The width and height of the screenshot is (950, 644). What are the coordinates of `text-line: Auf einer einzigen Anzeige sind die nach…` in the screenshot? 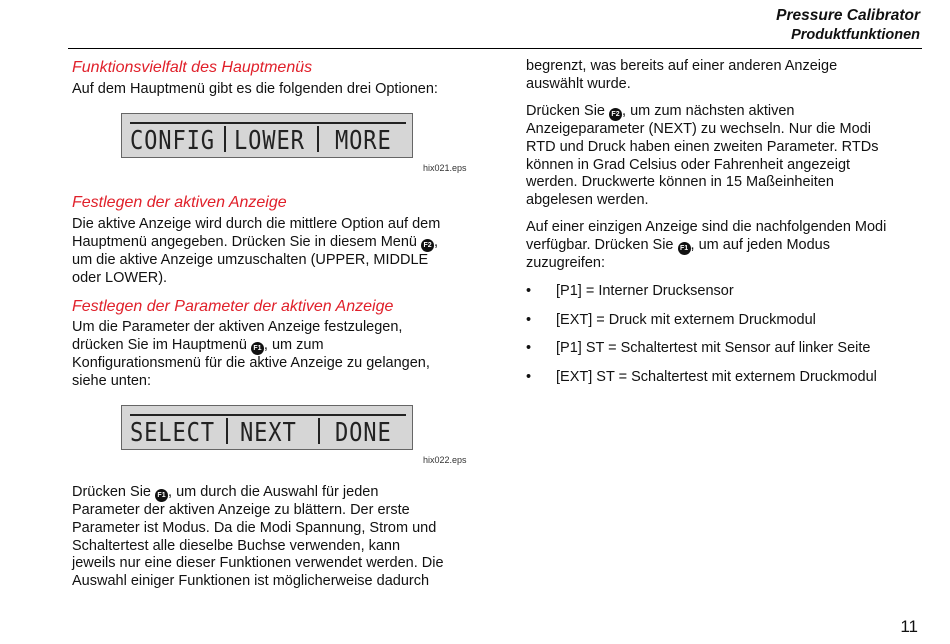 It's located at (706, 227).